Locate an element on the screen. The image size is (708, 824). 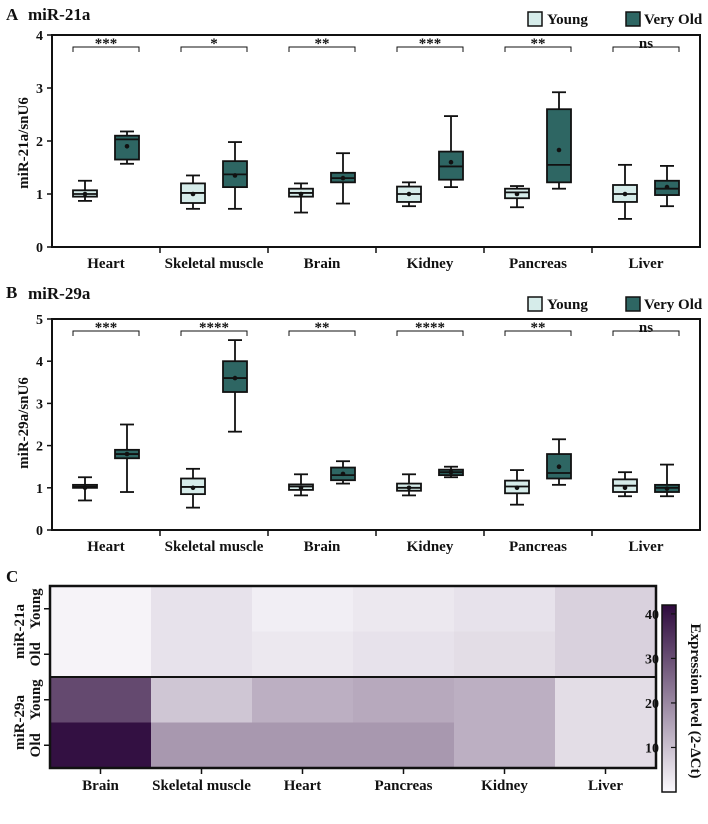
panel-0-box-brain-young-mean-dot is located at coordinates (301, 194).